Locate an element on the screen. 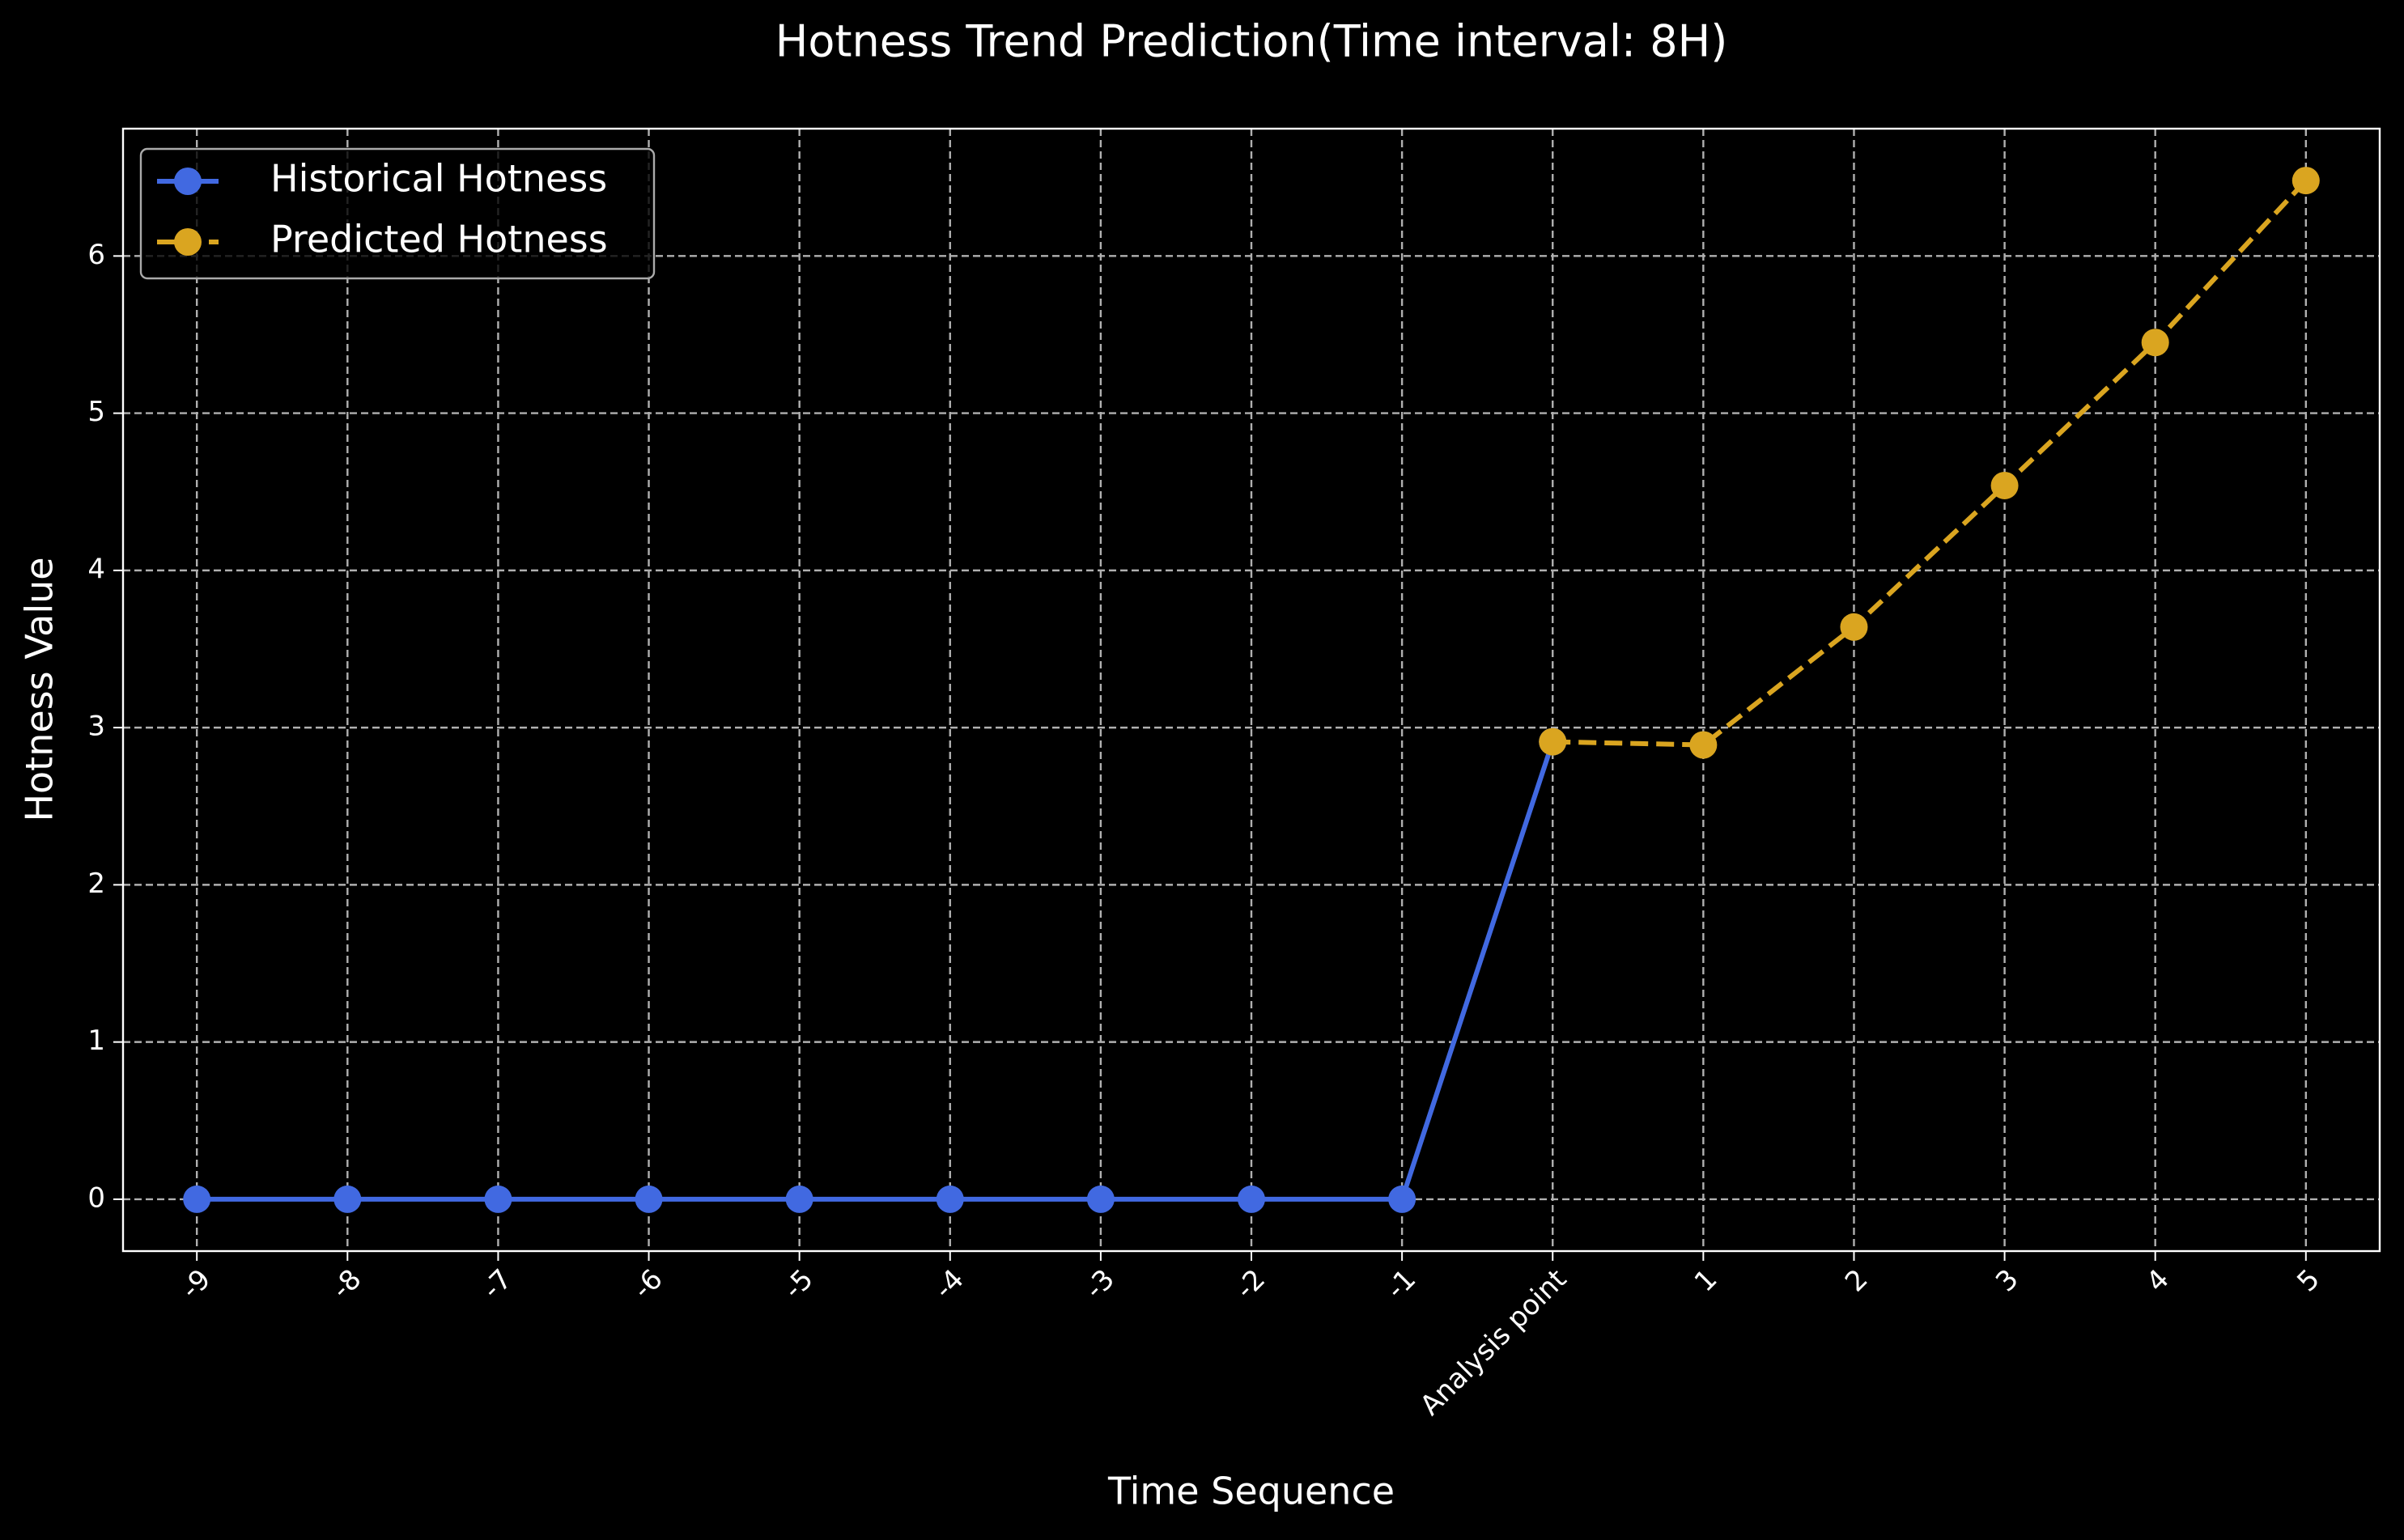  legend-box is located at coordinates (397, 213).